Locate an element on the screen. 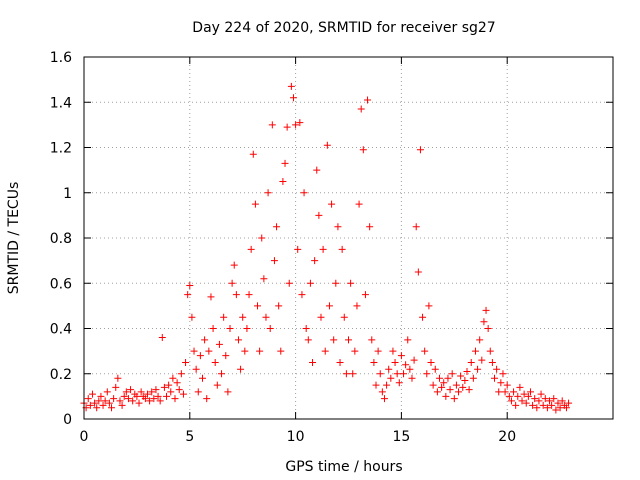 The image size is (640, 480). x-tick-label: 0 is located at coordinates (84, 437).